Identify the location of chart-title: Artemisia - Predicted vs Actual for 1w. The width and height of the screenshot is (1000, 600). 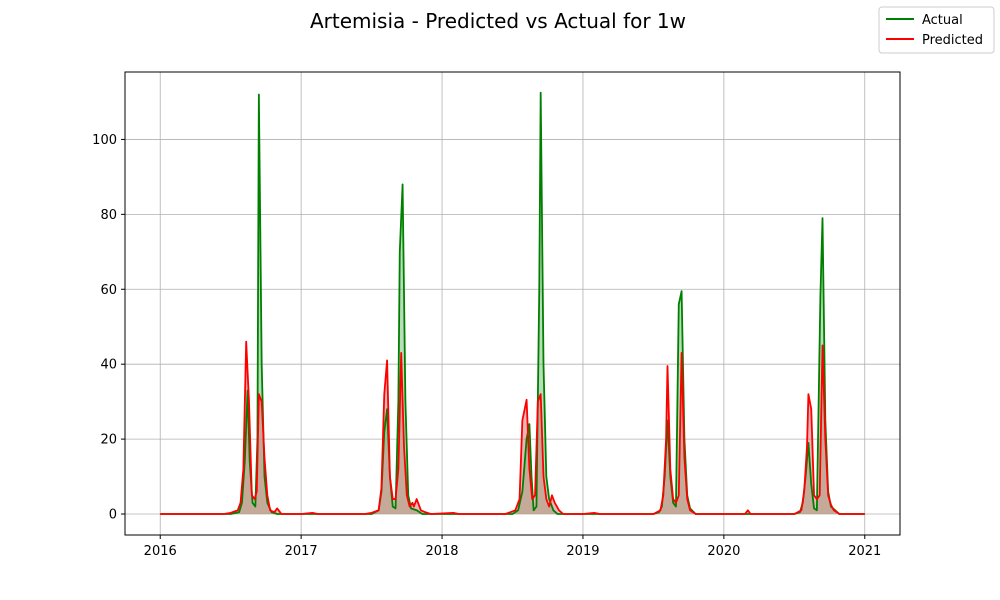
(498, 21).